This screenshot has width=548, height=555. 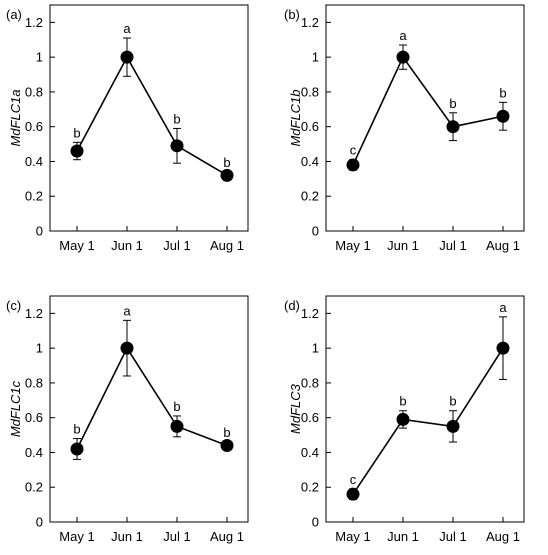 What do you see at coordinates (292, 14) in the screenshot?
I see `panel-letter: (b)` at bounding box center [292, 14].